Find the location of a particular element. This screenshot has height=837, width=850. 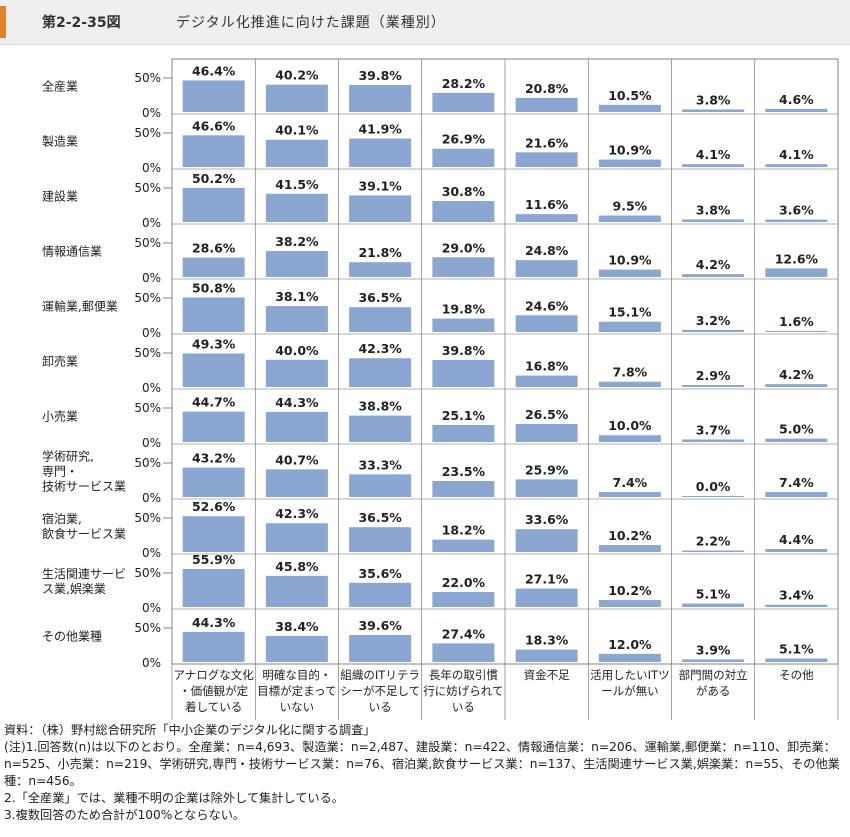

note-3: 3.複数回答のため合計が100%とならない。 is located at coordinates (125, 815).